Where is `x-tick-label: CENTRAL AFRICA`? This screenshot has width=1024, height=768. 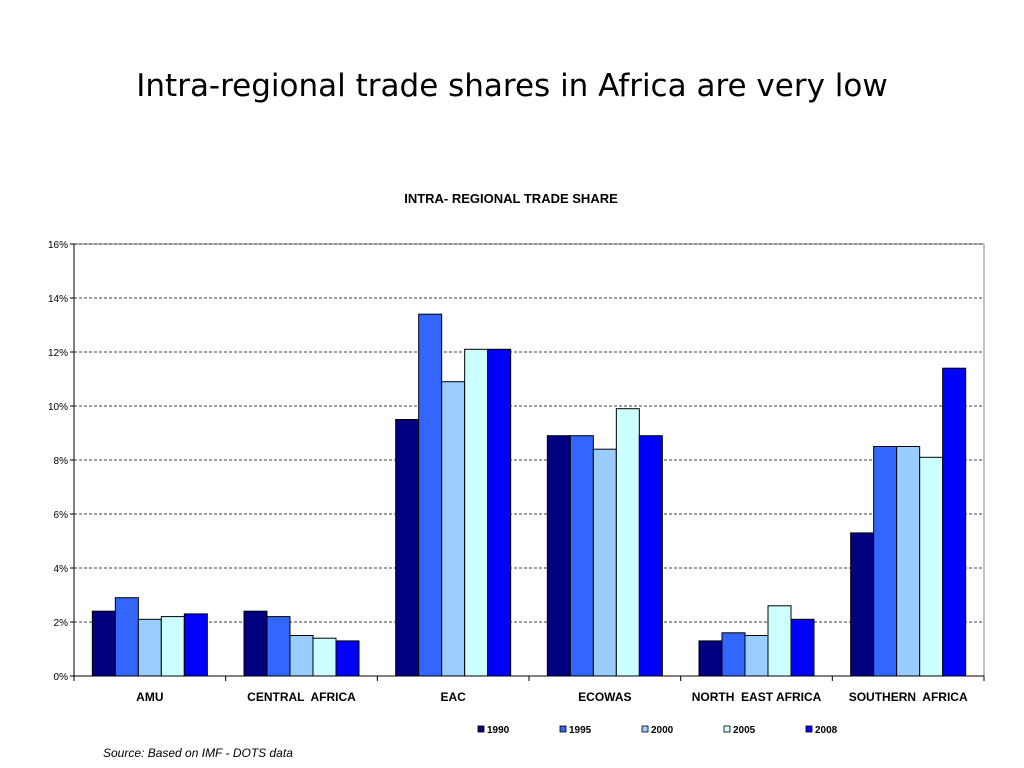
x-tick-label: CENTRAL AFRICA is located at coordinates (301, 697).